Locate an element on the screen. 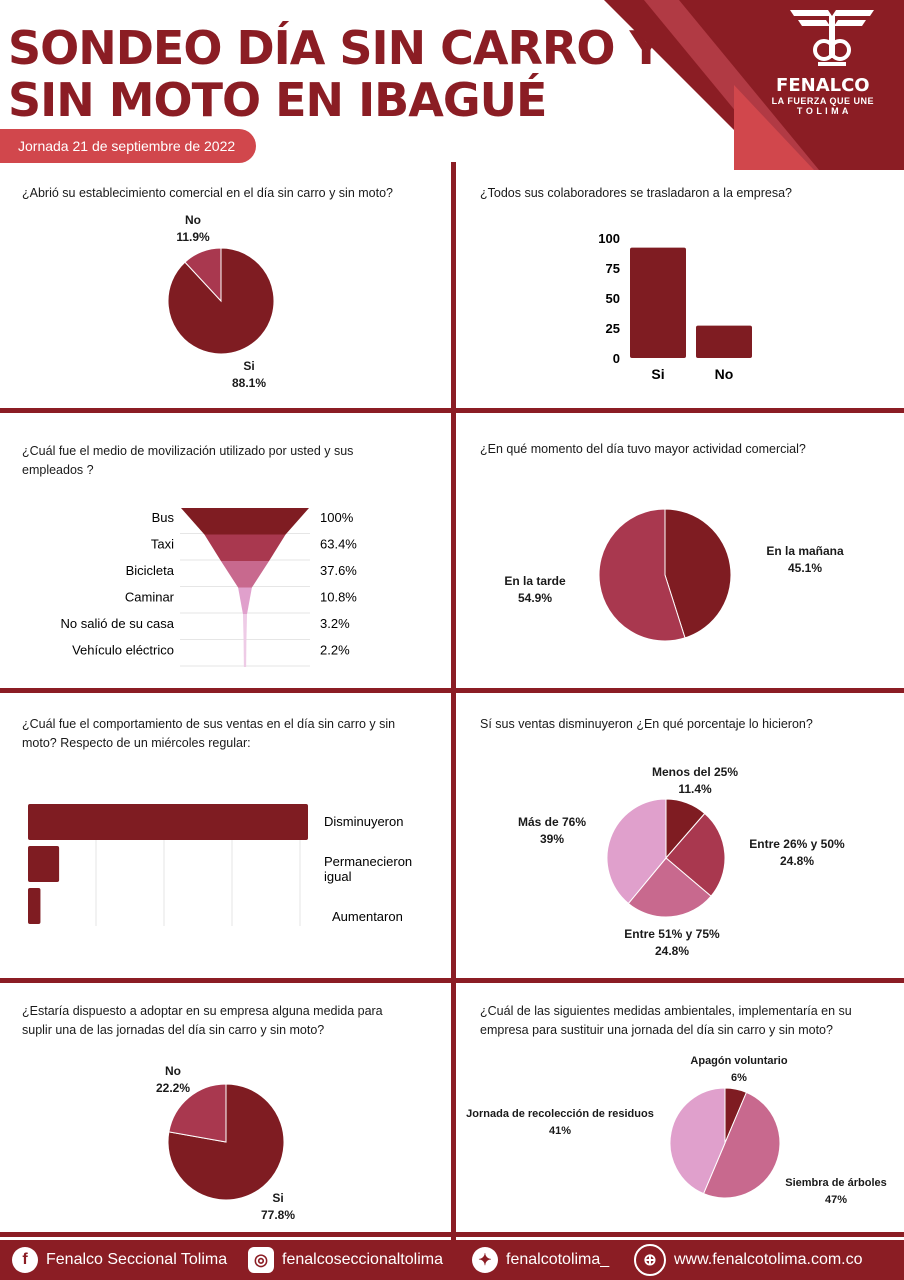 This screenshot has width=904, height=1280. q1-pie-chart is located at coordinates (221, 301).